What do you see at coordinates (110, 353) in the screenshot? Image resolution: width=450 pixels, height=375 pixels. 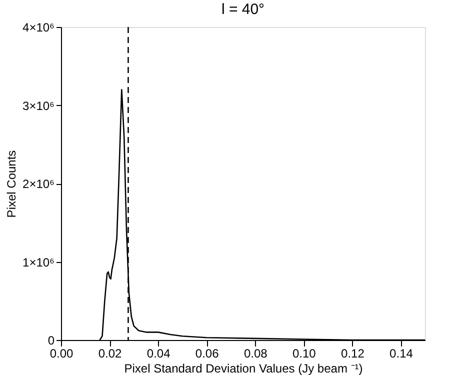 I see `x-tick-label: 0.02` at bounding box center [110, 353].